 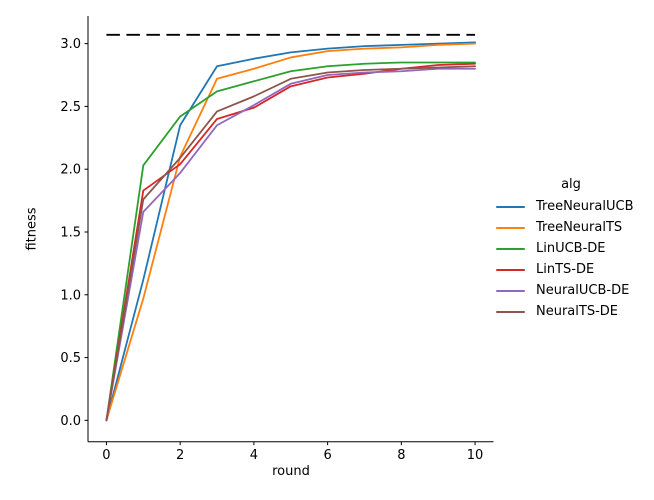 What do you see at coordinates (70, 358) in the screenshot?
I see `y-tick-label: 0.5` at bounding box center [70, 358].